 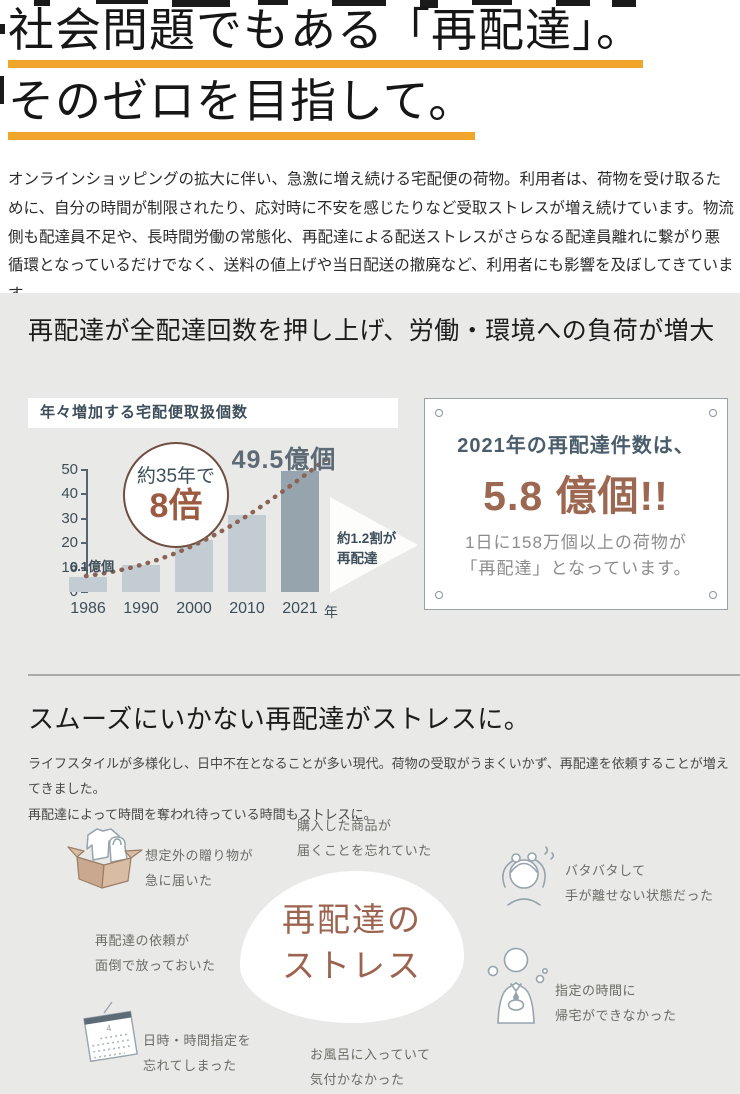 What do you see at coordinates (176, 506) in the screenshot?
I see `growth-badge-line2: 8倍` at bounding box center [176, 506].